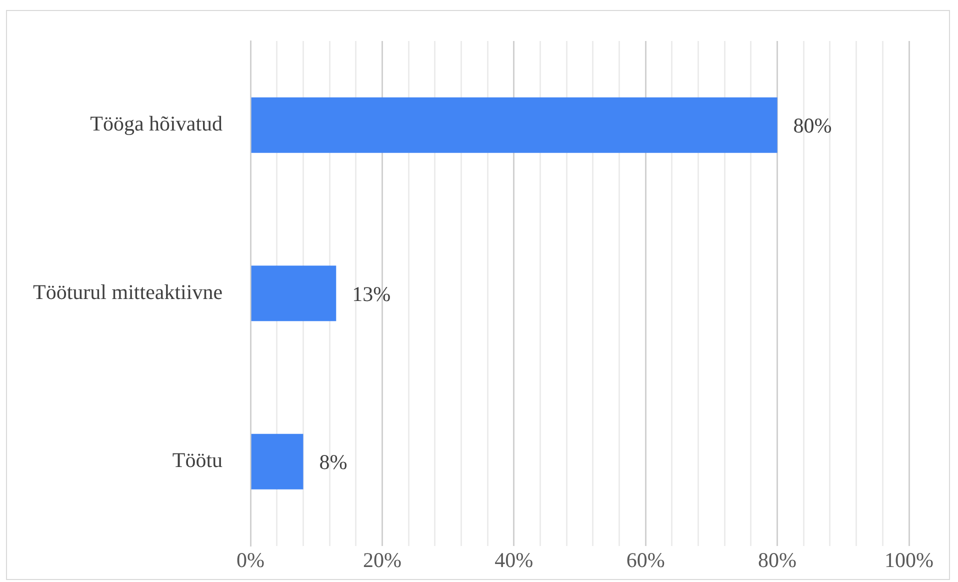 Image resolution: width=958 pixels, height=582 pixels. Describe the element at coordinates (250, 560) in the screenshot. I see `x-tick-label: 0%` at that location.